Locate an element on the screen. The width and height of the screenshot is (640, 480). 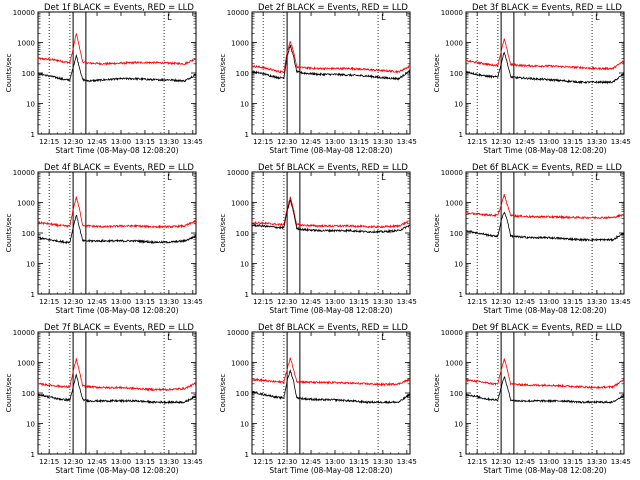
chart-title: Det 8f BLACK = Events, RED = LLD is located at coordinates (333, 328).